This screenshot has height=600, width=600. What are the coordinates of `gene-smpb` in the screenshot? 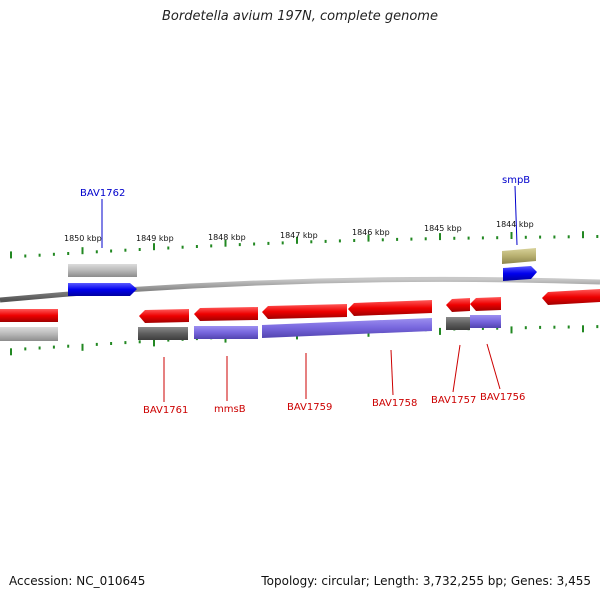 It's located at (520, 273).